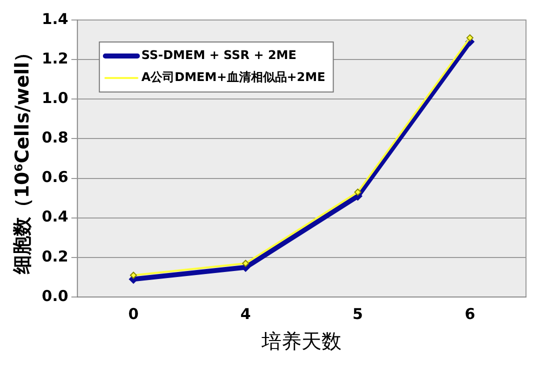 This screenshot has width=554, height=367. I want to click on y-tick-label: 0.6, so click(55, 177).